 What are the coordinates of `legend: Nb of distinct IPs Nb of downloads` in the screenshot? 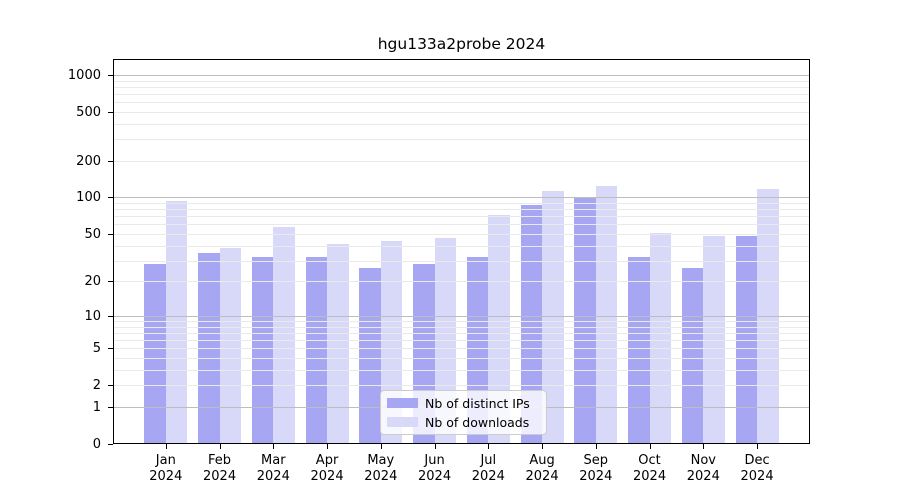 It's located at (463, 412).